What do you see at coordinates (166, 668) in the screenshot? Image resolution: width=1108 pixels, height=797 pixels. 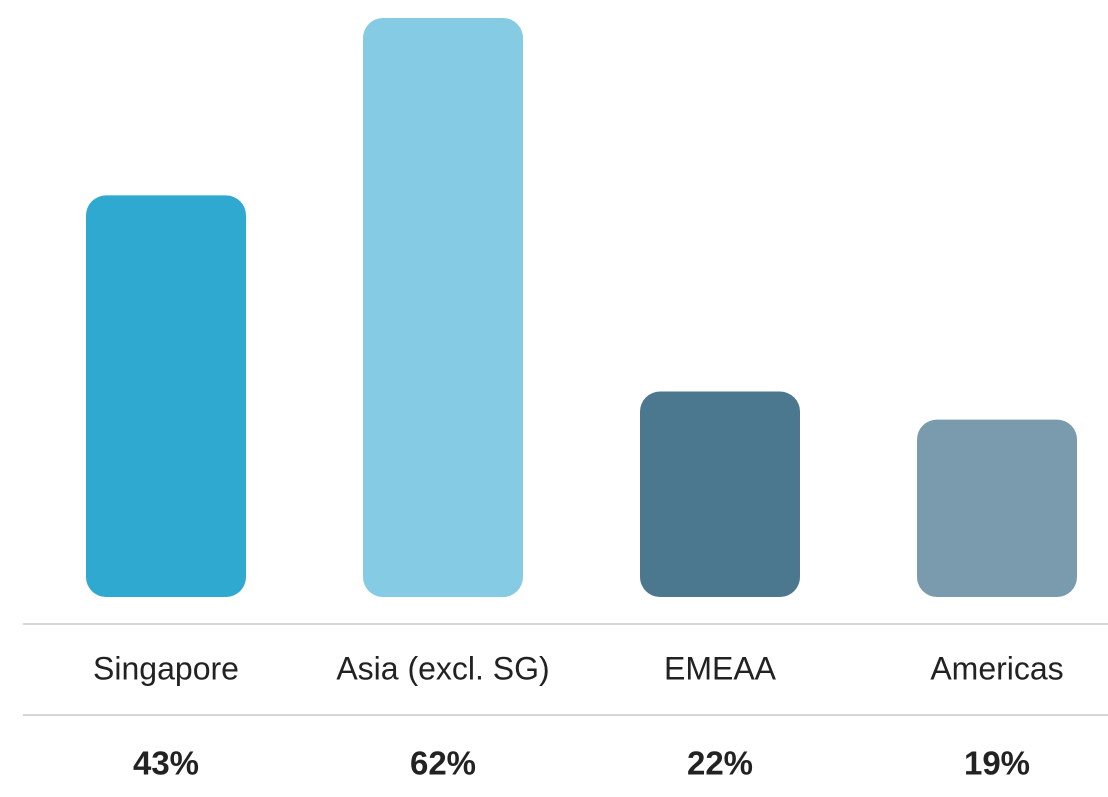 I see `category-label: Singapore` at bounding box center [166, 668].